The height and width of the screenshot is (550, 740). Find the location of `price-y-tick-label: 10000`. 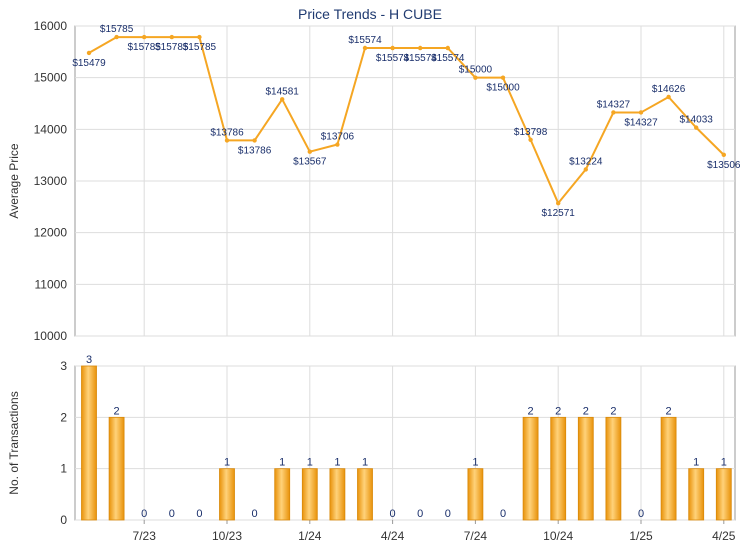

price-y-tick-label: 10000 is located at coordinates (51, 336).